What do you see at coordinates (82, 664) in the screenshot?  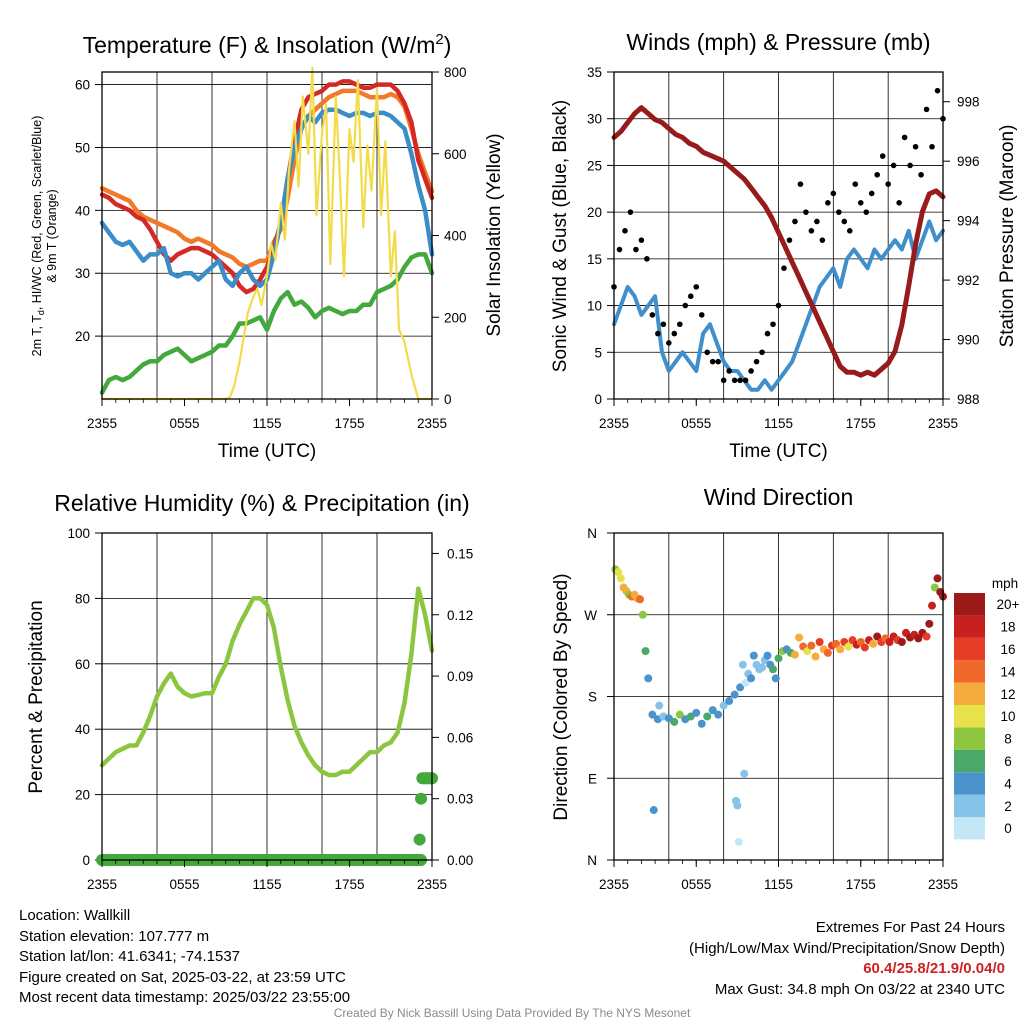 I see `y-tick-label: 60` at bounding box center [82, 664].